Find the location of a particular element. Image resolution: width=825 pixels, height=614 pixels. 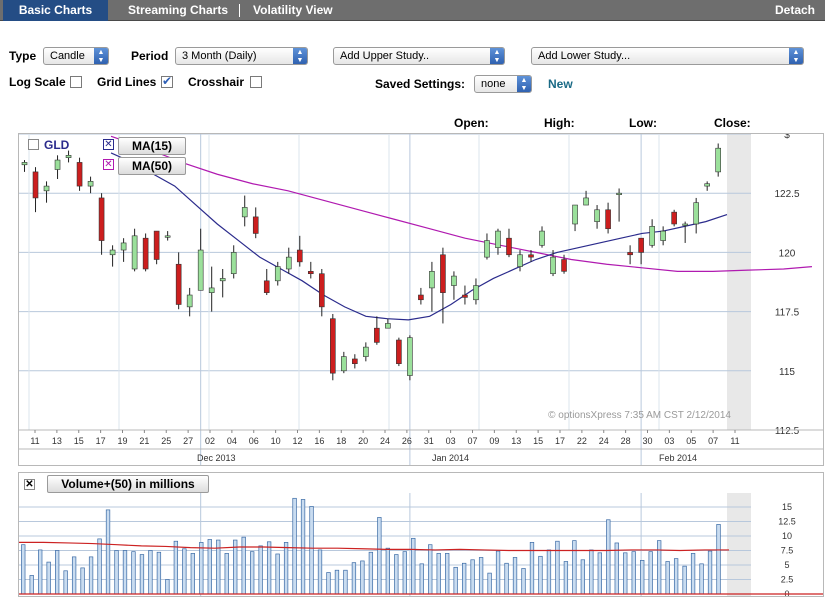

log-scale-checkbox is located at coordinates (76, 82).